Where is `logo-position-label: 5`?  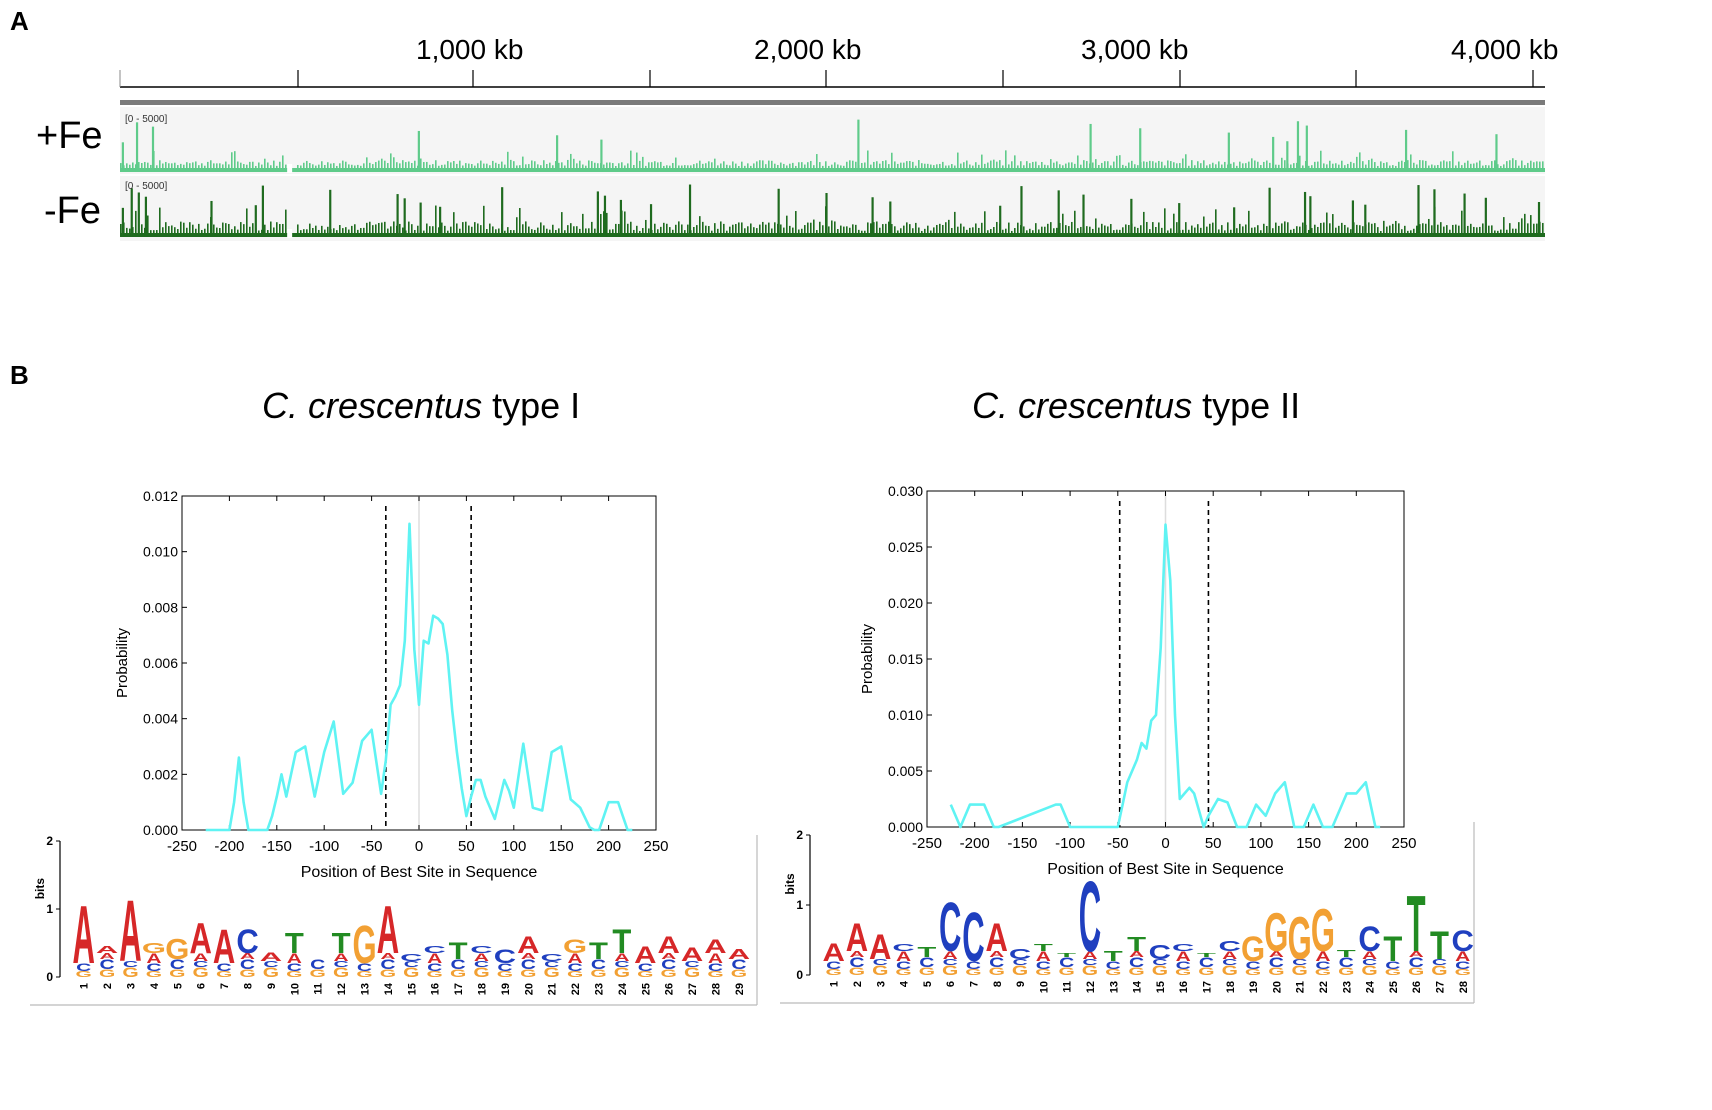 logo-position-label: 5 is located at coordinates (928, 984).